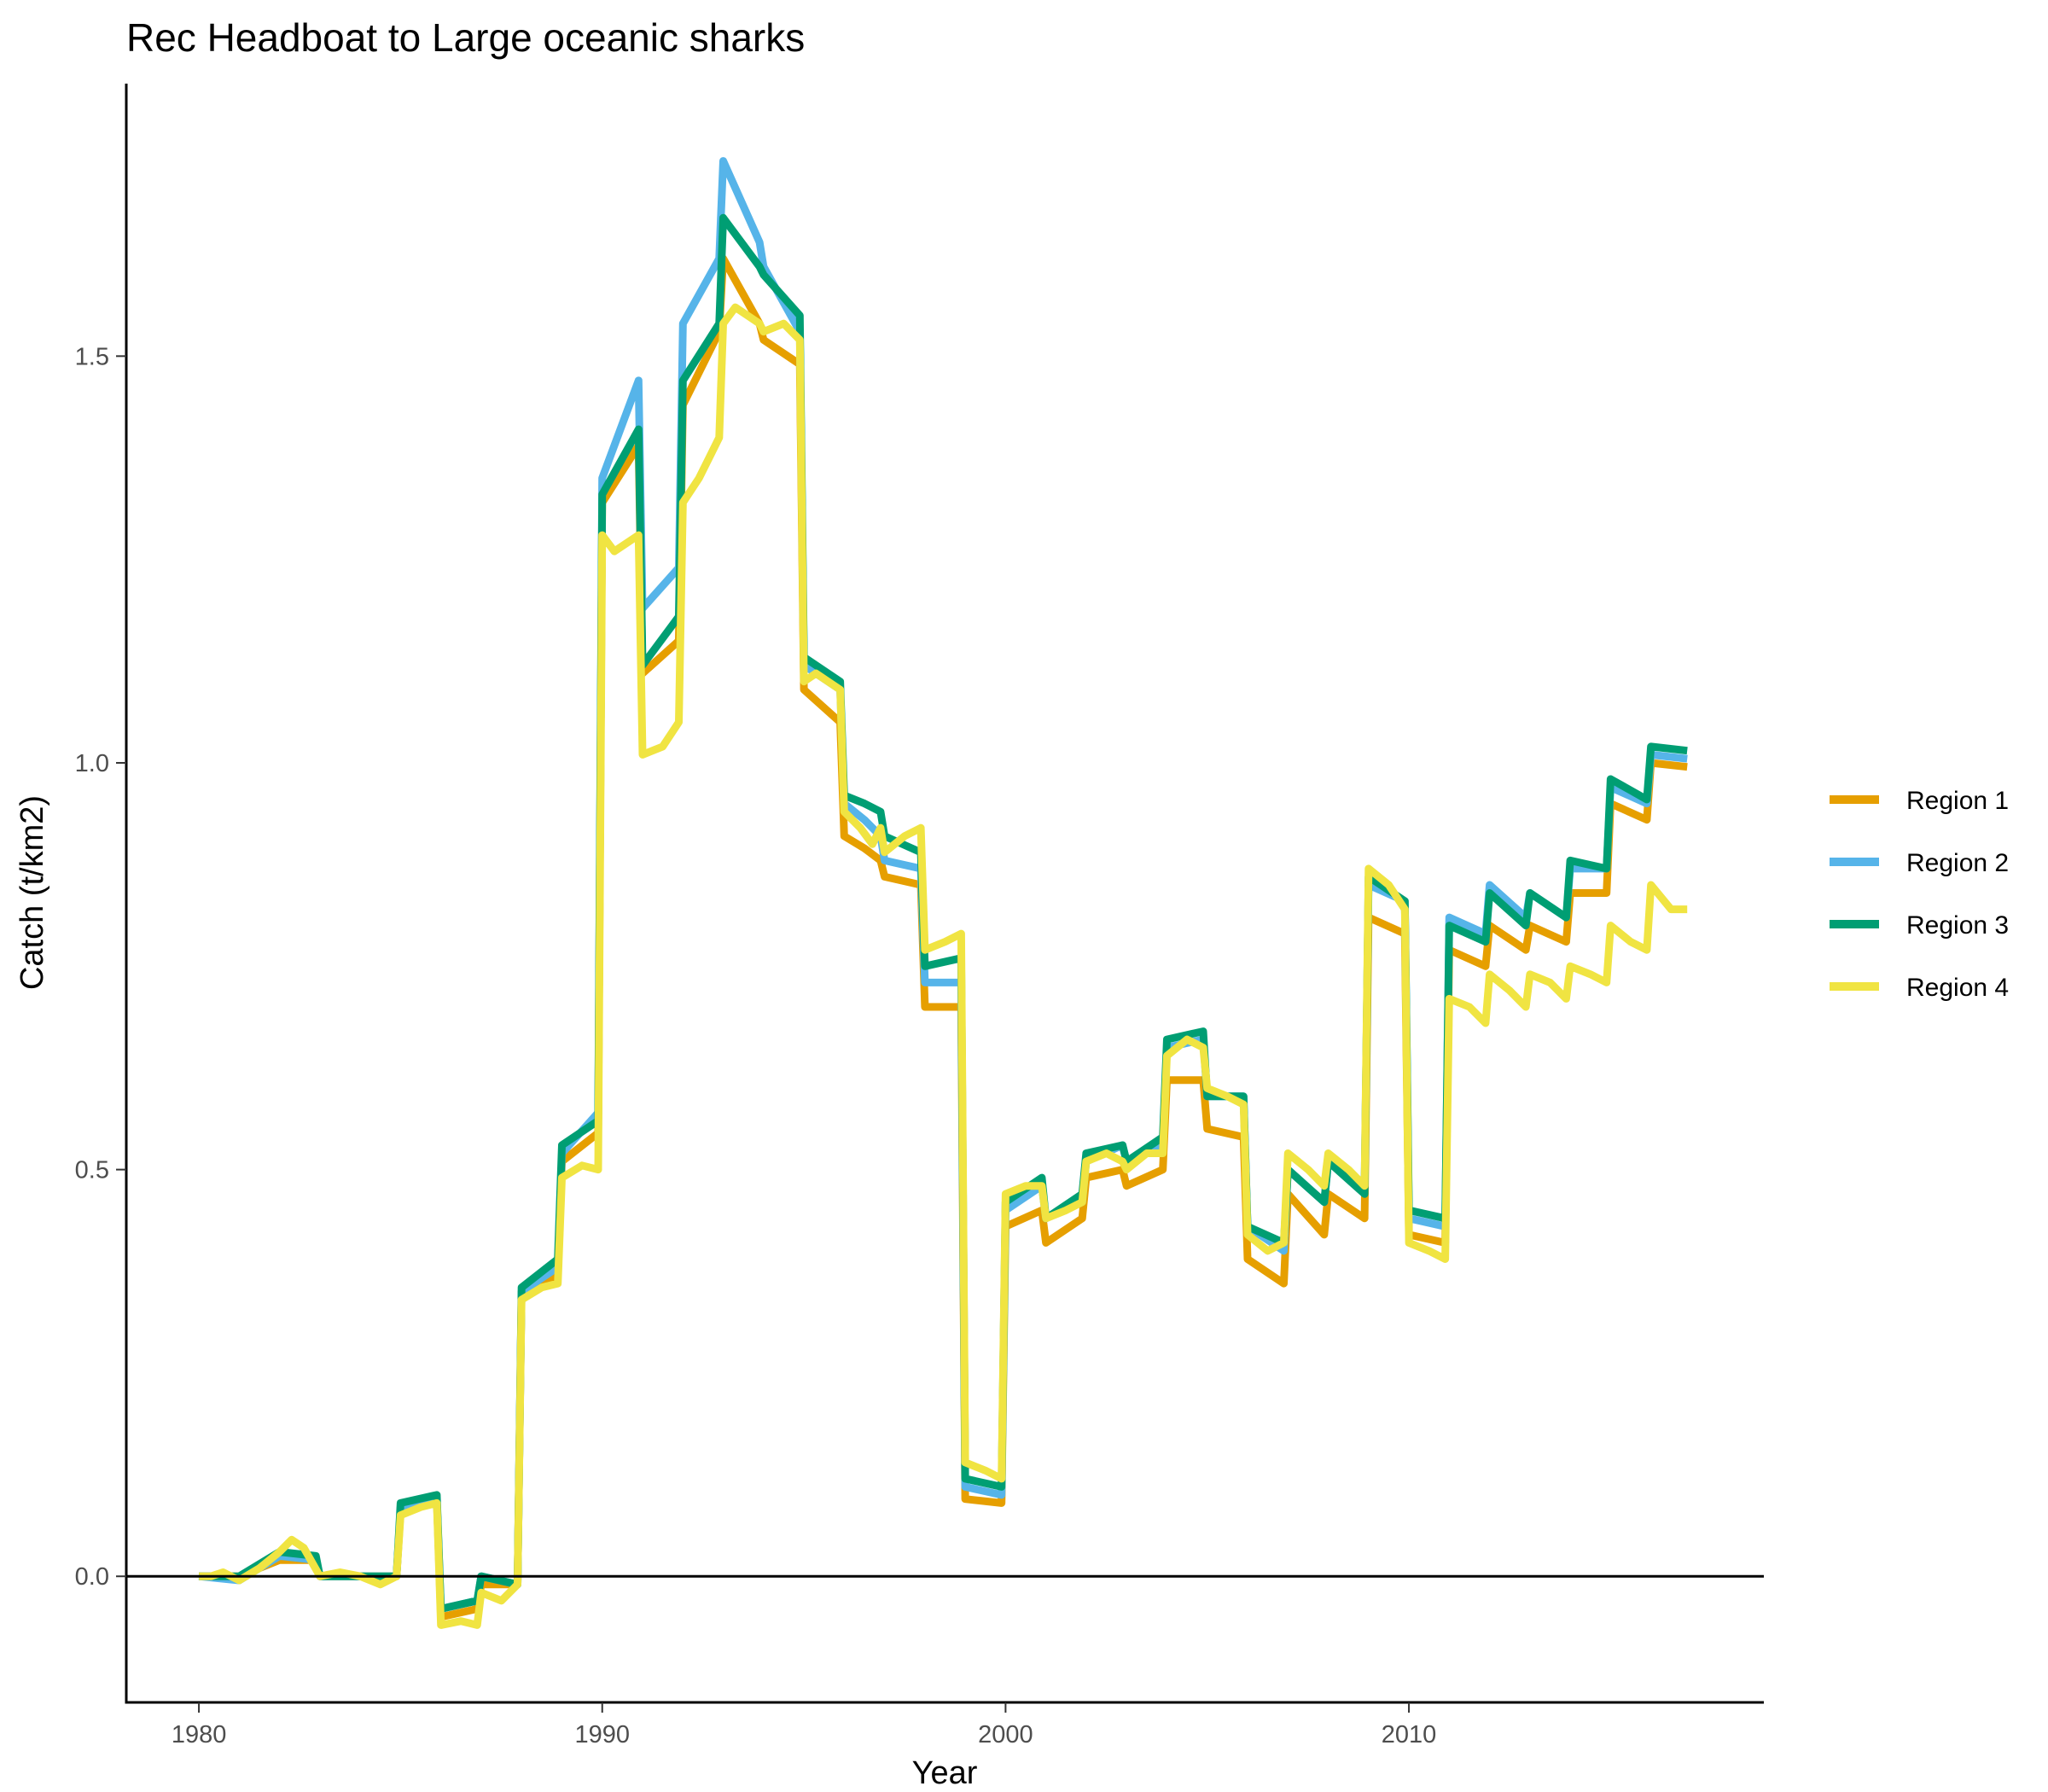 Image resolution: width=2048 pixels, height=1792 pixels. I want to click on y-tick-label: 1.5, so click(92, 356).